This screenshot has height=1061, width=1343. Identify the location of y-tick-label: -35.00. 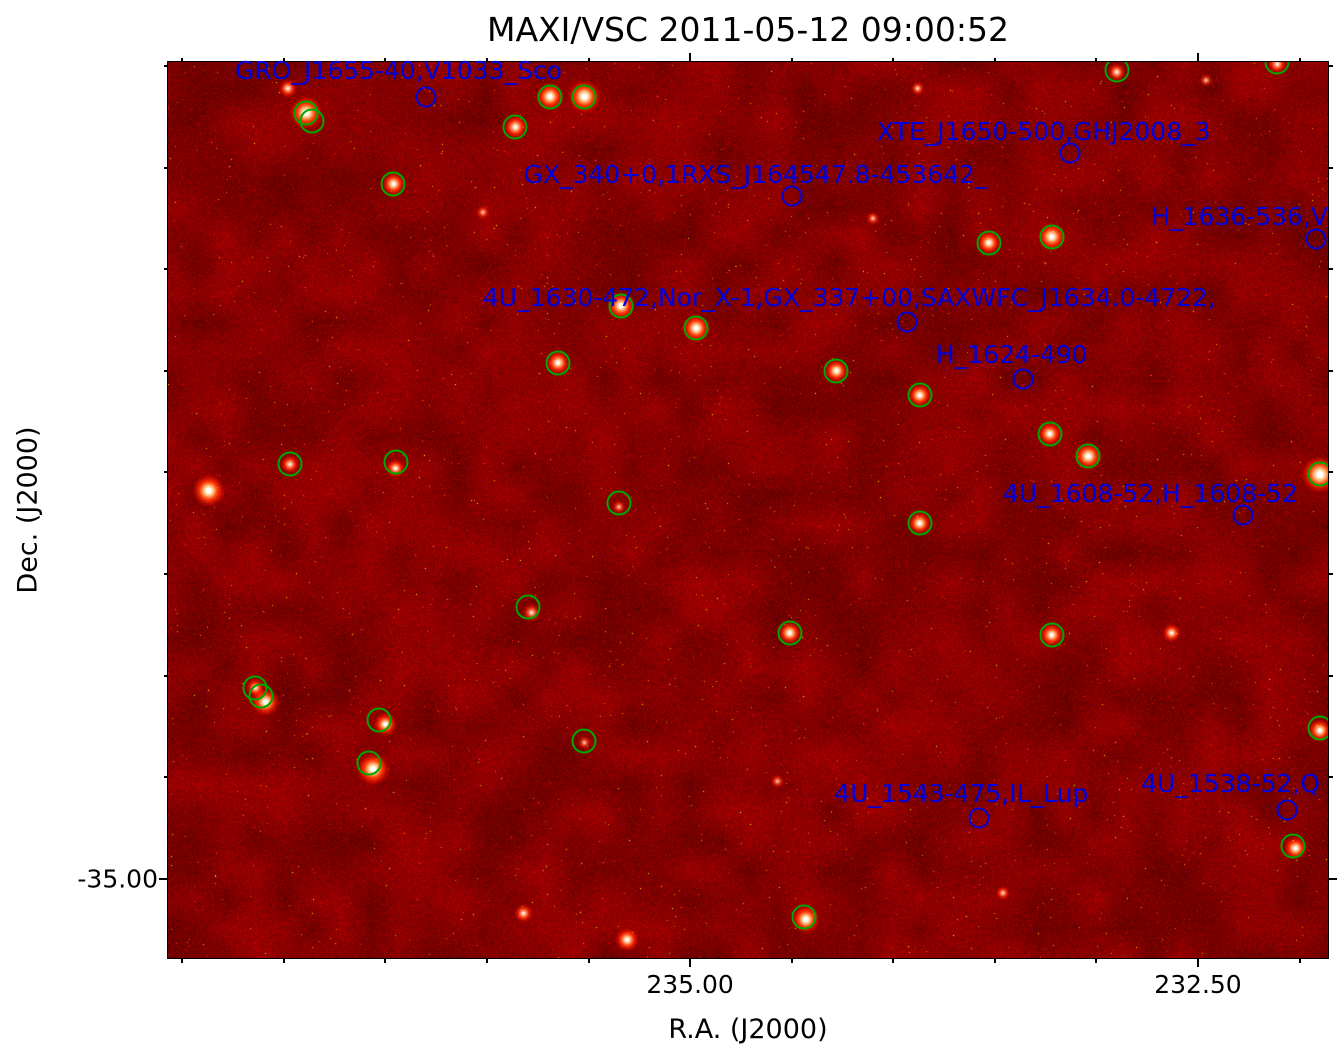
(117, 879).